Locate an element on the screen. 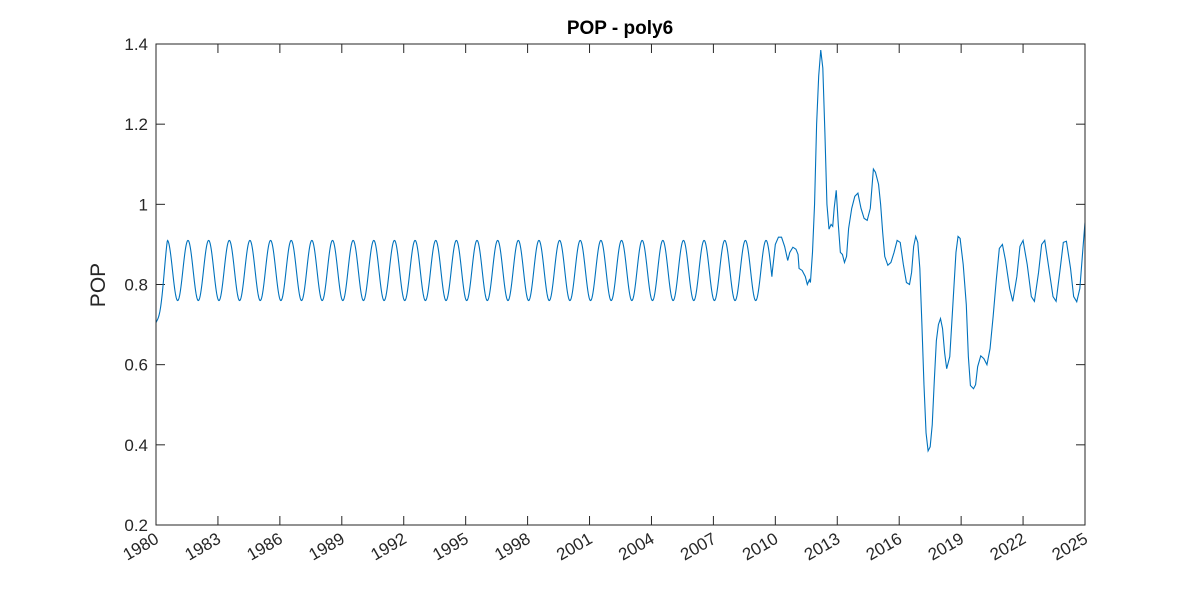 The width and height of the screenshot is (1200, 591). x-tick-label: 2001 is located at coordinates (574, 546).